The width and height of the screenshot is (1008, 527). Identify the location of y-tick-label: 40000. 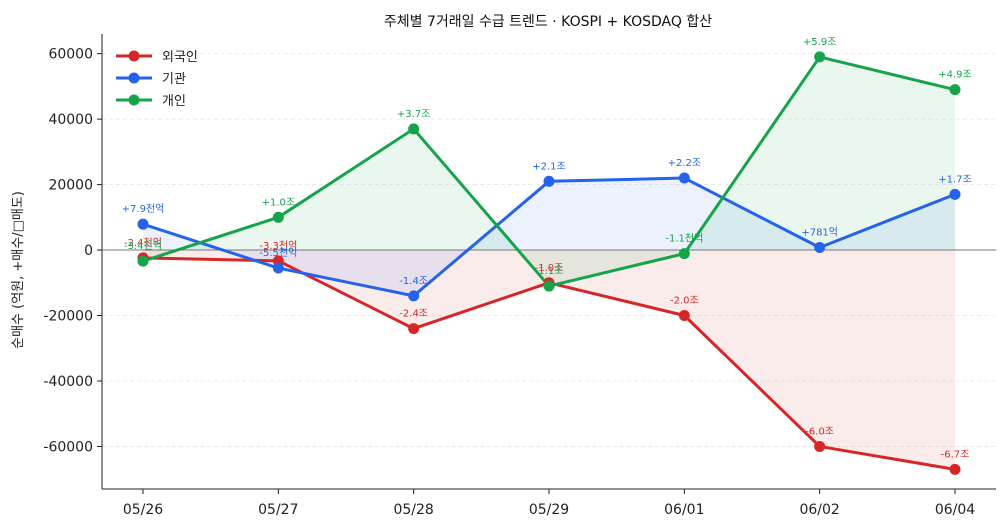
(70, 120).